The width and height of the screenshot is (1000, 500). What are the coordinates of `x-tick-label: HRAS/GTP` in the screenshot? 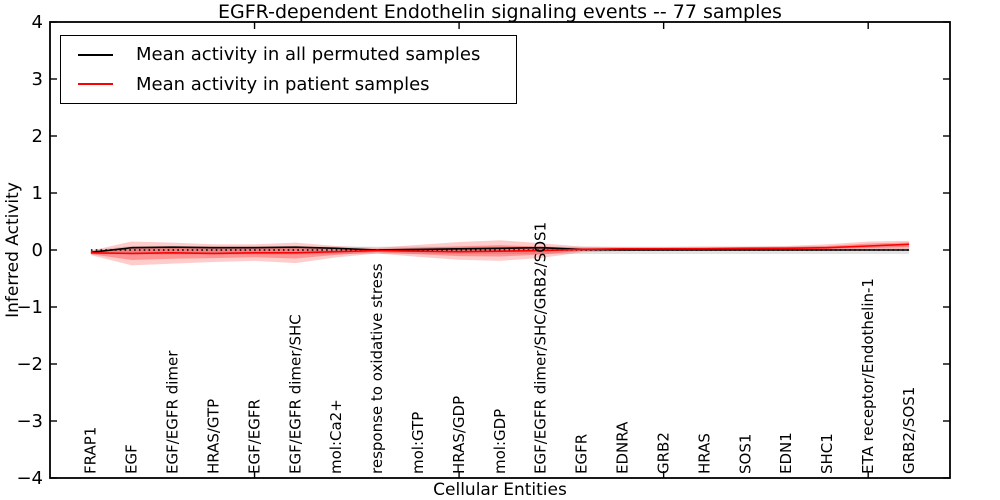 It's located at (213, 436).